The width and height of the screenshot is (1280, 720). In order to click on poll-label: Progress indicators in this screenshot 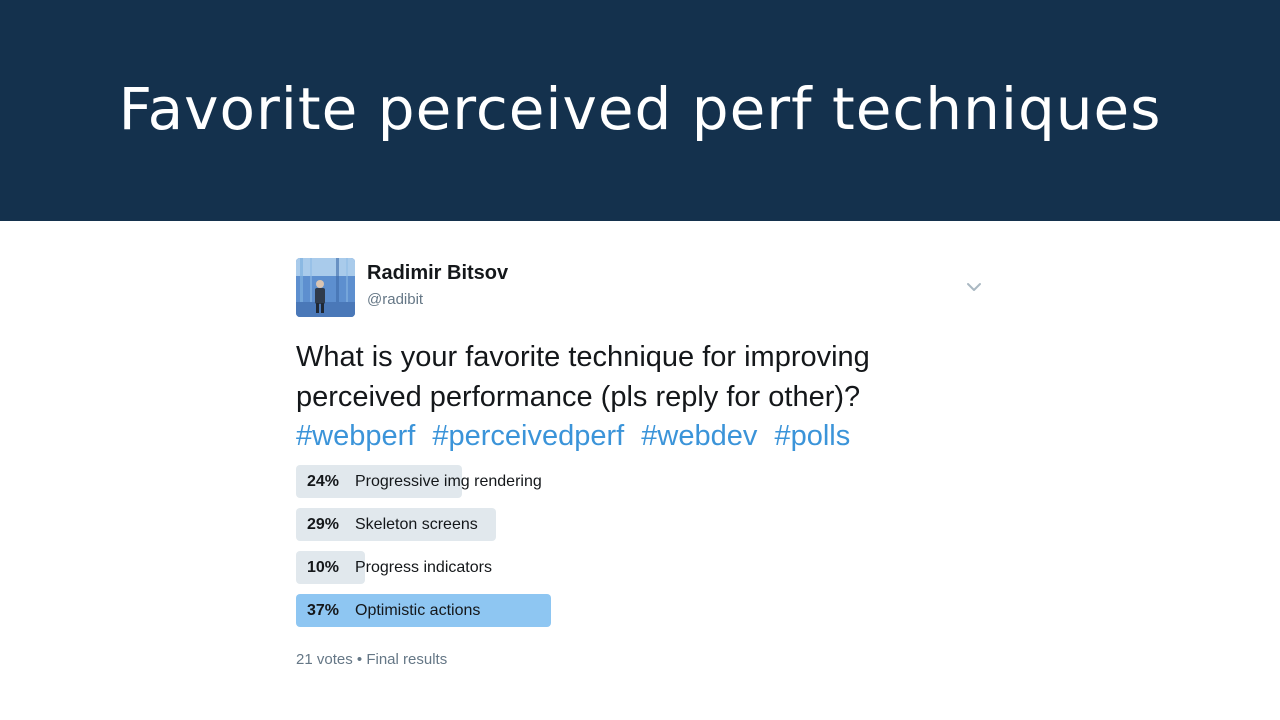, I will do `click(423, 567)`.